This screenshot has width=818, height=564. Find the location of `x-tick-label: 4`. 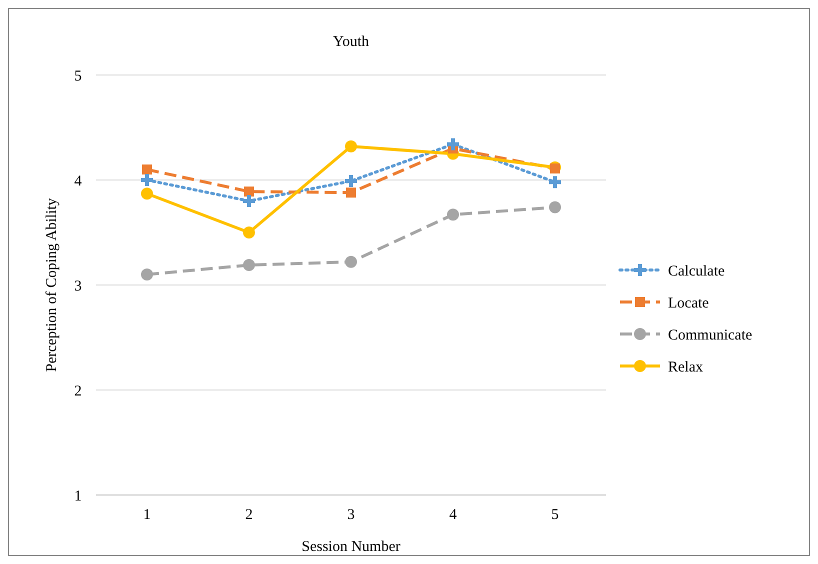

x-tick-label: 4 is located at coordinates (453, 515).